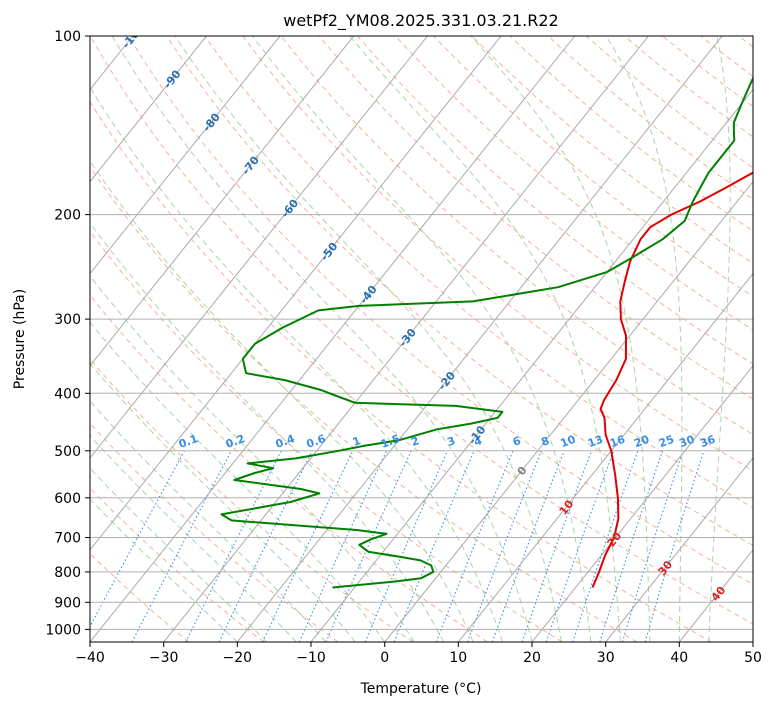 The height and width of the screenshot is (708, 775). What do you see at coordinates (458, 658) in the screenshot?
I see `x-tick-label: 10` at bounding box center [458, 658].